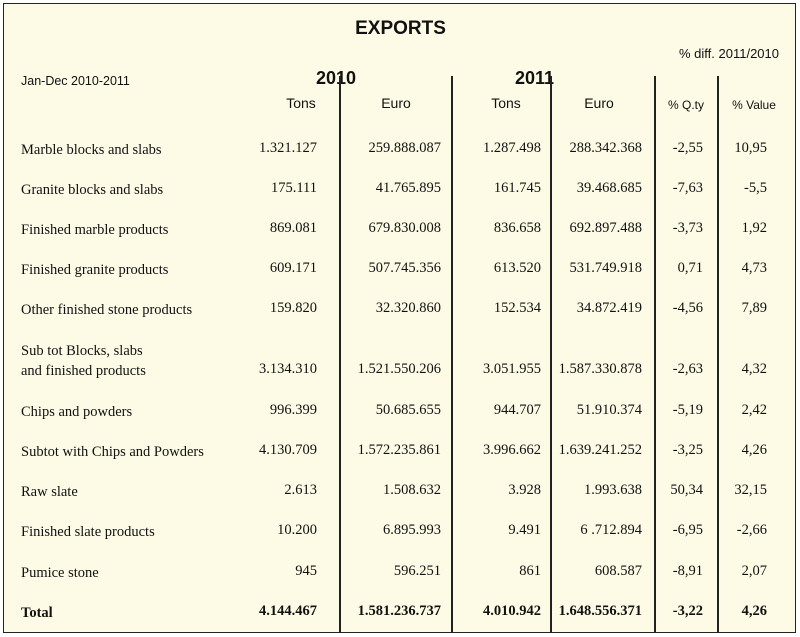 This screenshot has width=800, height=637. What do you see at coordinates (91, 150) in the screenshot?
I see `row-label: Marble blocks and slabs` at bounding box center [91, 150].